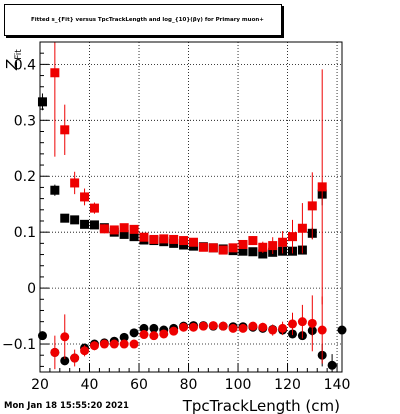 This screenshot has height=414, width=400. What do you see at coordinates (261, 405) in the screenshot?
I see `x-axis-label: TpcTrackLength (cm)` at bounding box center [261, 405].